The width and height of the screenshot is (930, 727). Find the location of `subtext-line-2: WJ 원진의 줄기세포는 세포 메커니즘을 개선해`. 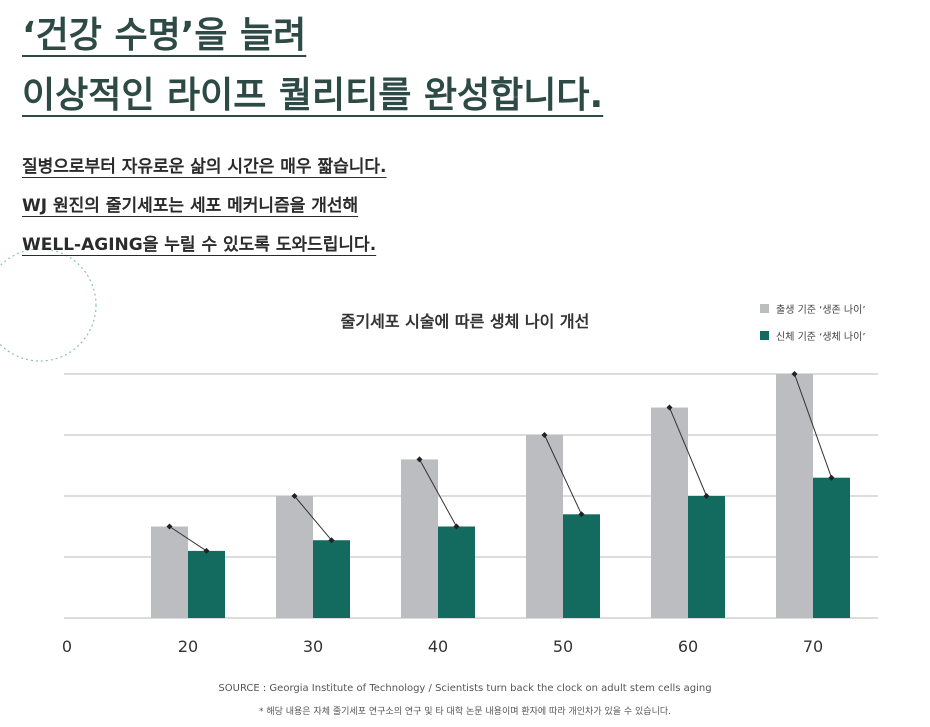

subtext-line-2: WJ 원진의 줄기세포는 세포 메커니즘을 개선해 is located at coordinates (190, 206).